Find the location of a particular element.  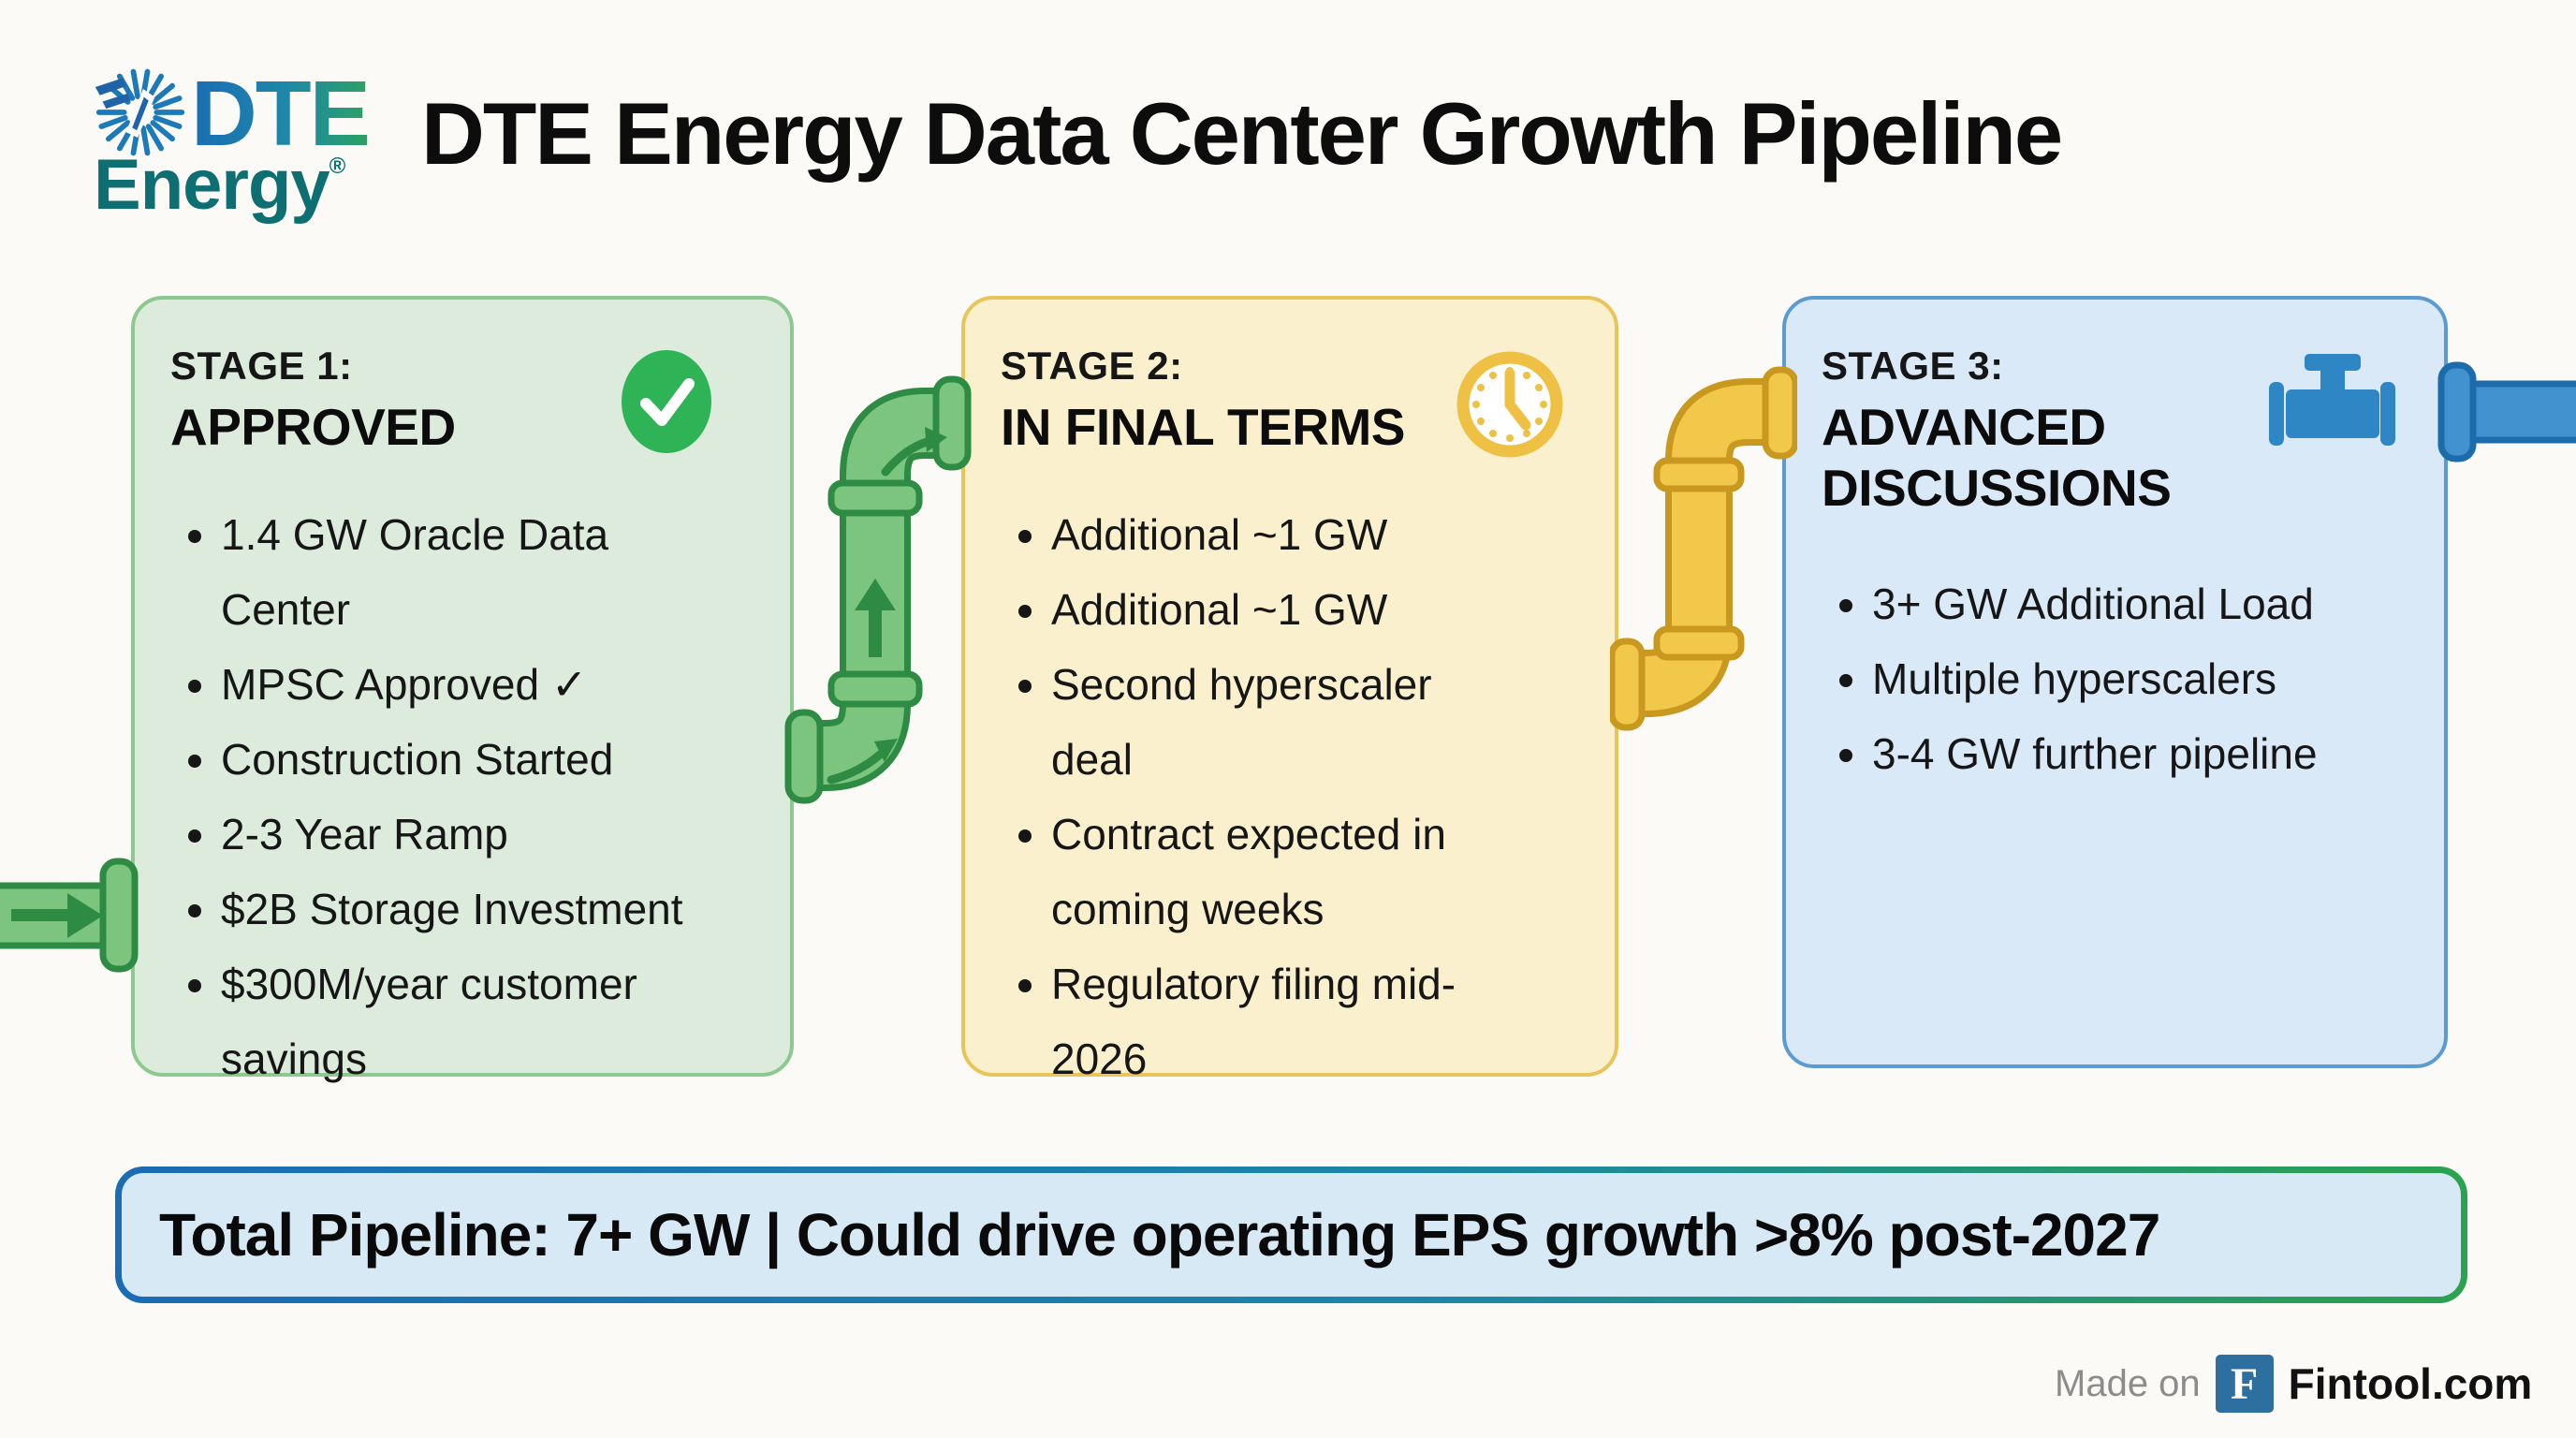

dte-wordmark: DTE is located at coordinates (281, 113).